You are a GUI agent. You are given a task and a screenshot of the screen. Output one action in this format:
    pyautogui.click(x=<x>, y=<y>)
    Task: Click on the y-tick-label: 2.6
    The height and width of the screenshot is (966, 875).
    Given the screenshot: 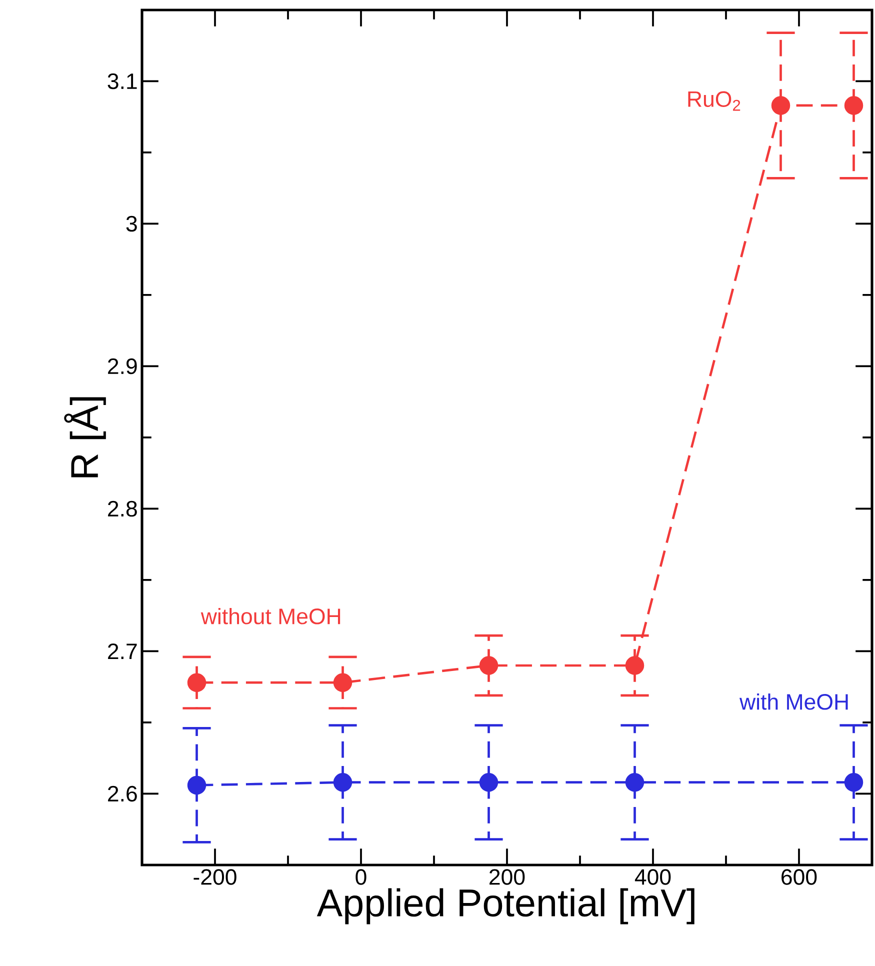 What is the action you would take?
    pyautogui.click(x=122, y=794)
    